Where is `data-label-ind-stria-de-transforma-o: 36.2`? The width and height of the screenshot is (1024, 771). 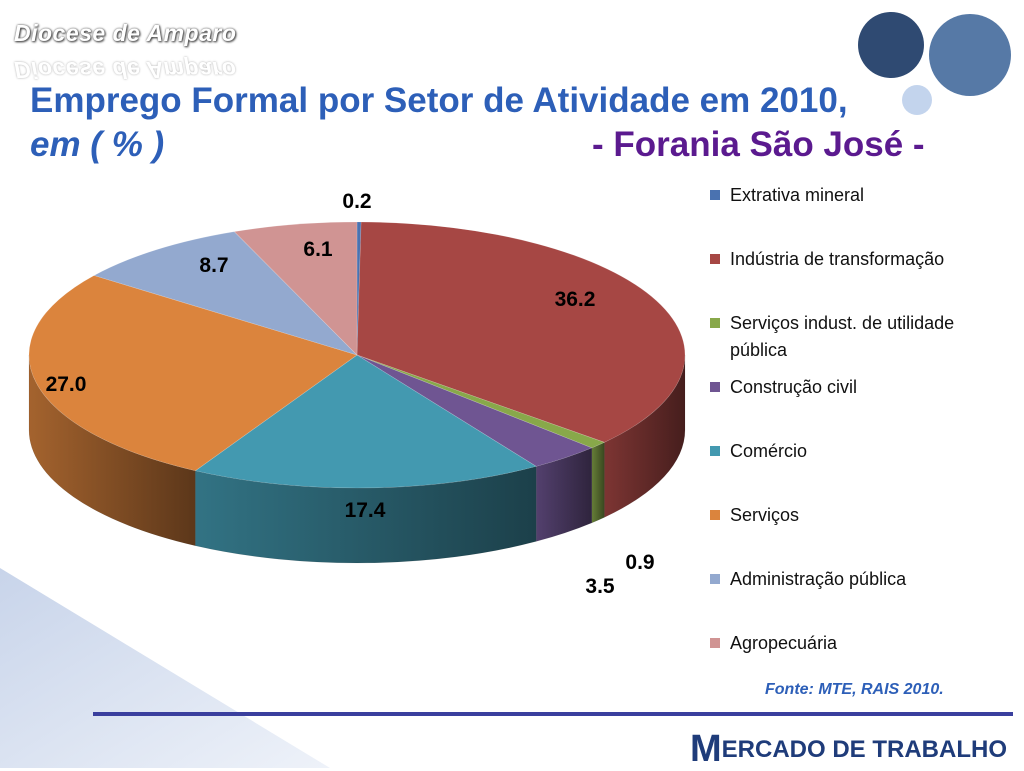 data-label-ind-stria-de-transforma-o: 36.2 is located at coordinates (575, 299).